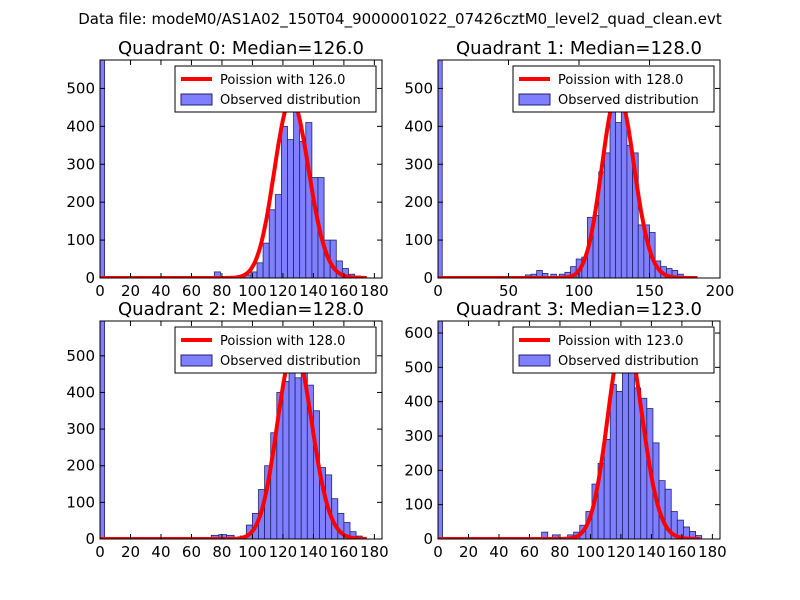 This screenshot has width=800, height=600. I want to click on subplot-title: Quadrant 0: Median=126.0, so click(241, 48).